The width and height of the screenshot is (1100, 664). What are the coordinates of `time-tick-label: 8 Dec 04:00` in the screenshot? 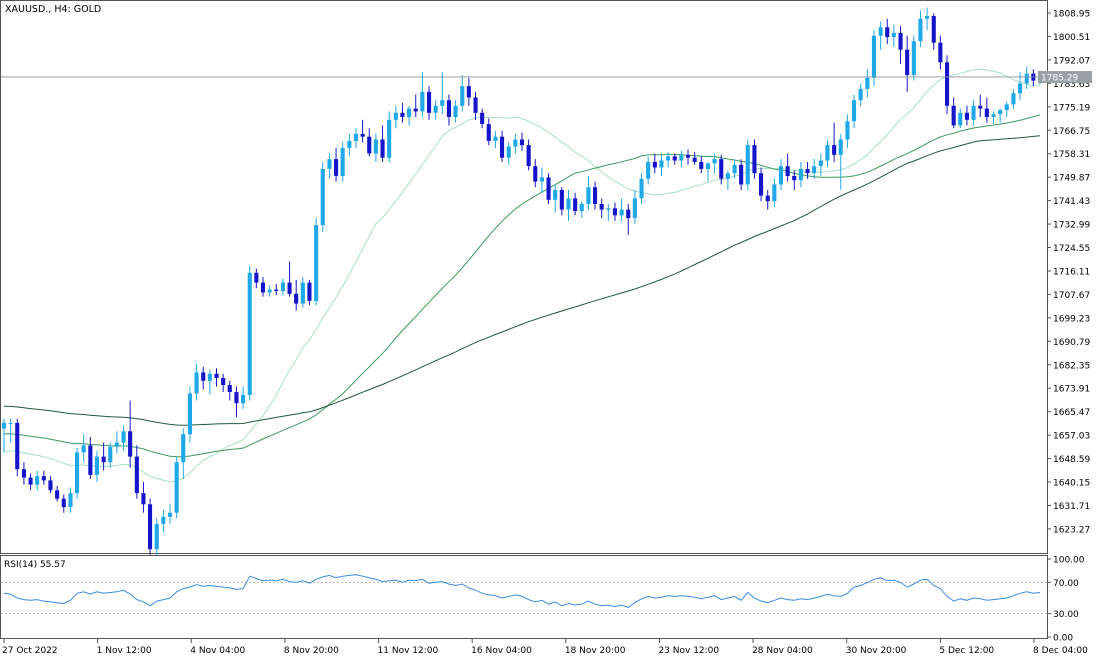 It's located at (1060, 651).